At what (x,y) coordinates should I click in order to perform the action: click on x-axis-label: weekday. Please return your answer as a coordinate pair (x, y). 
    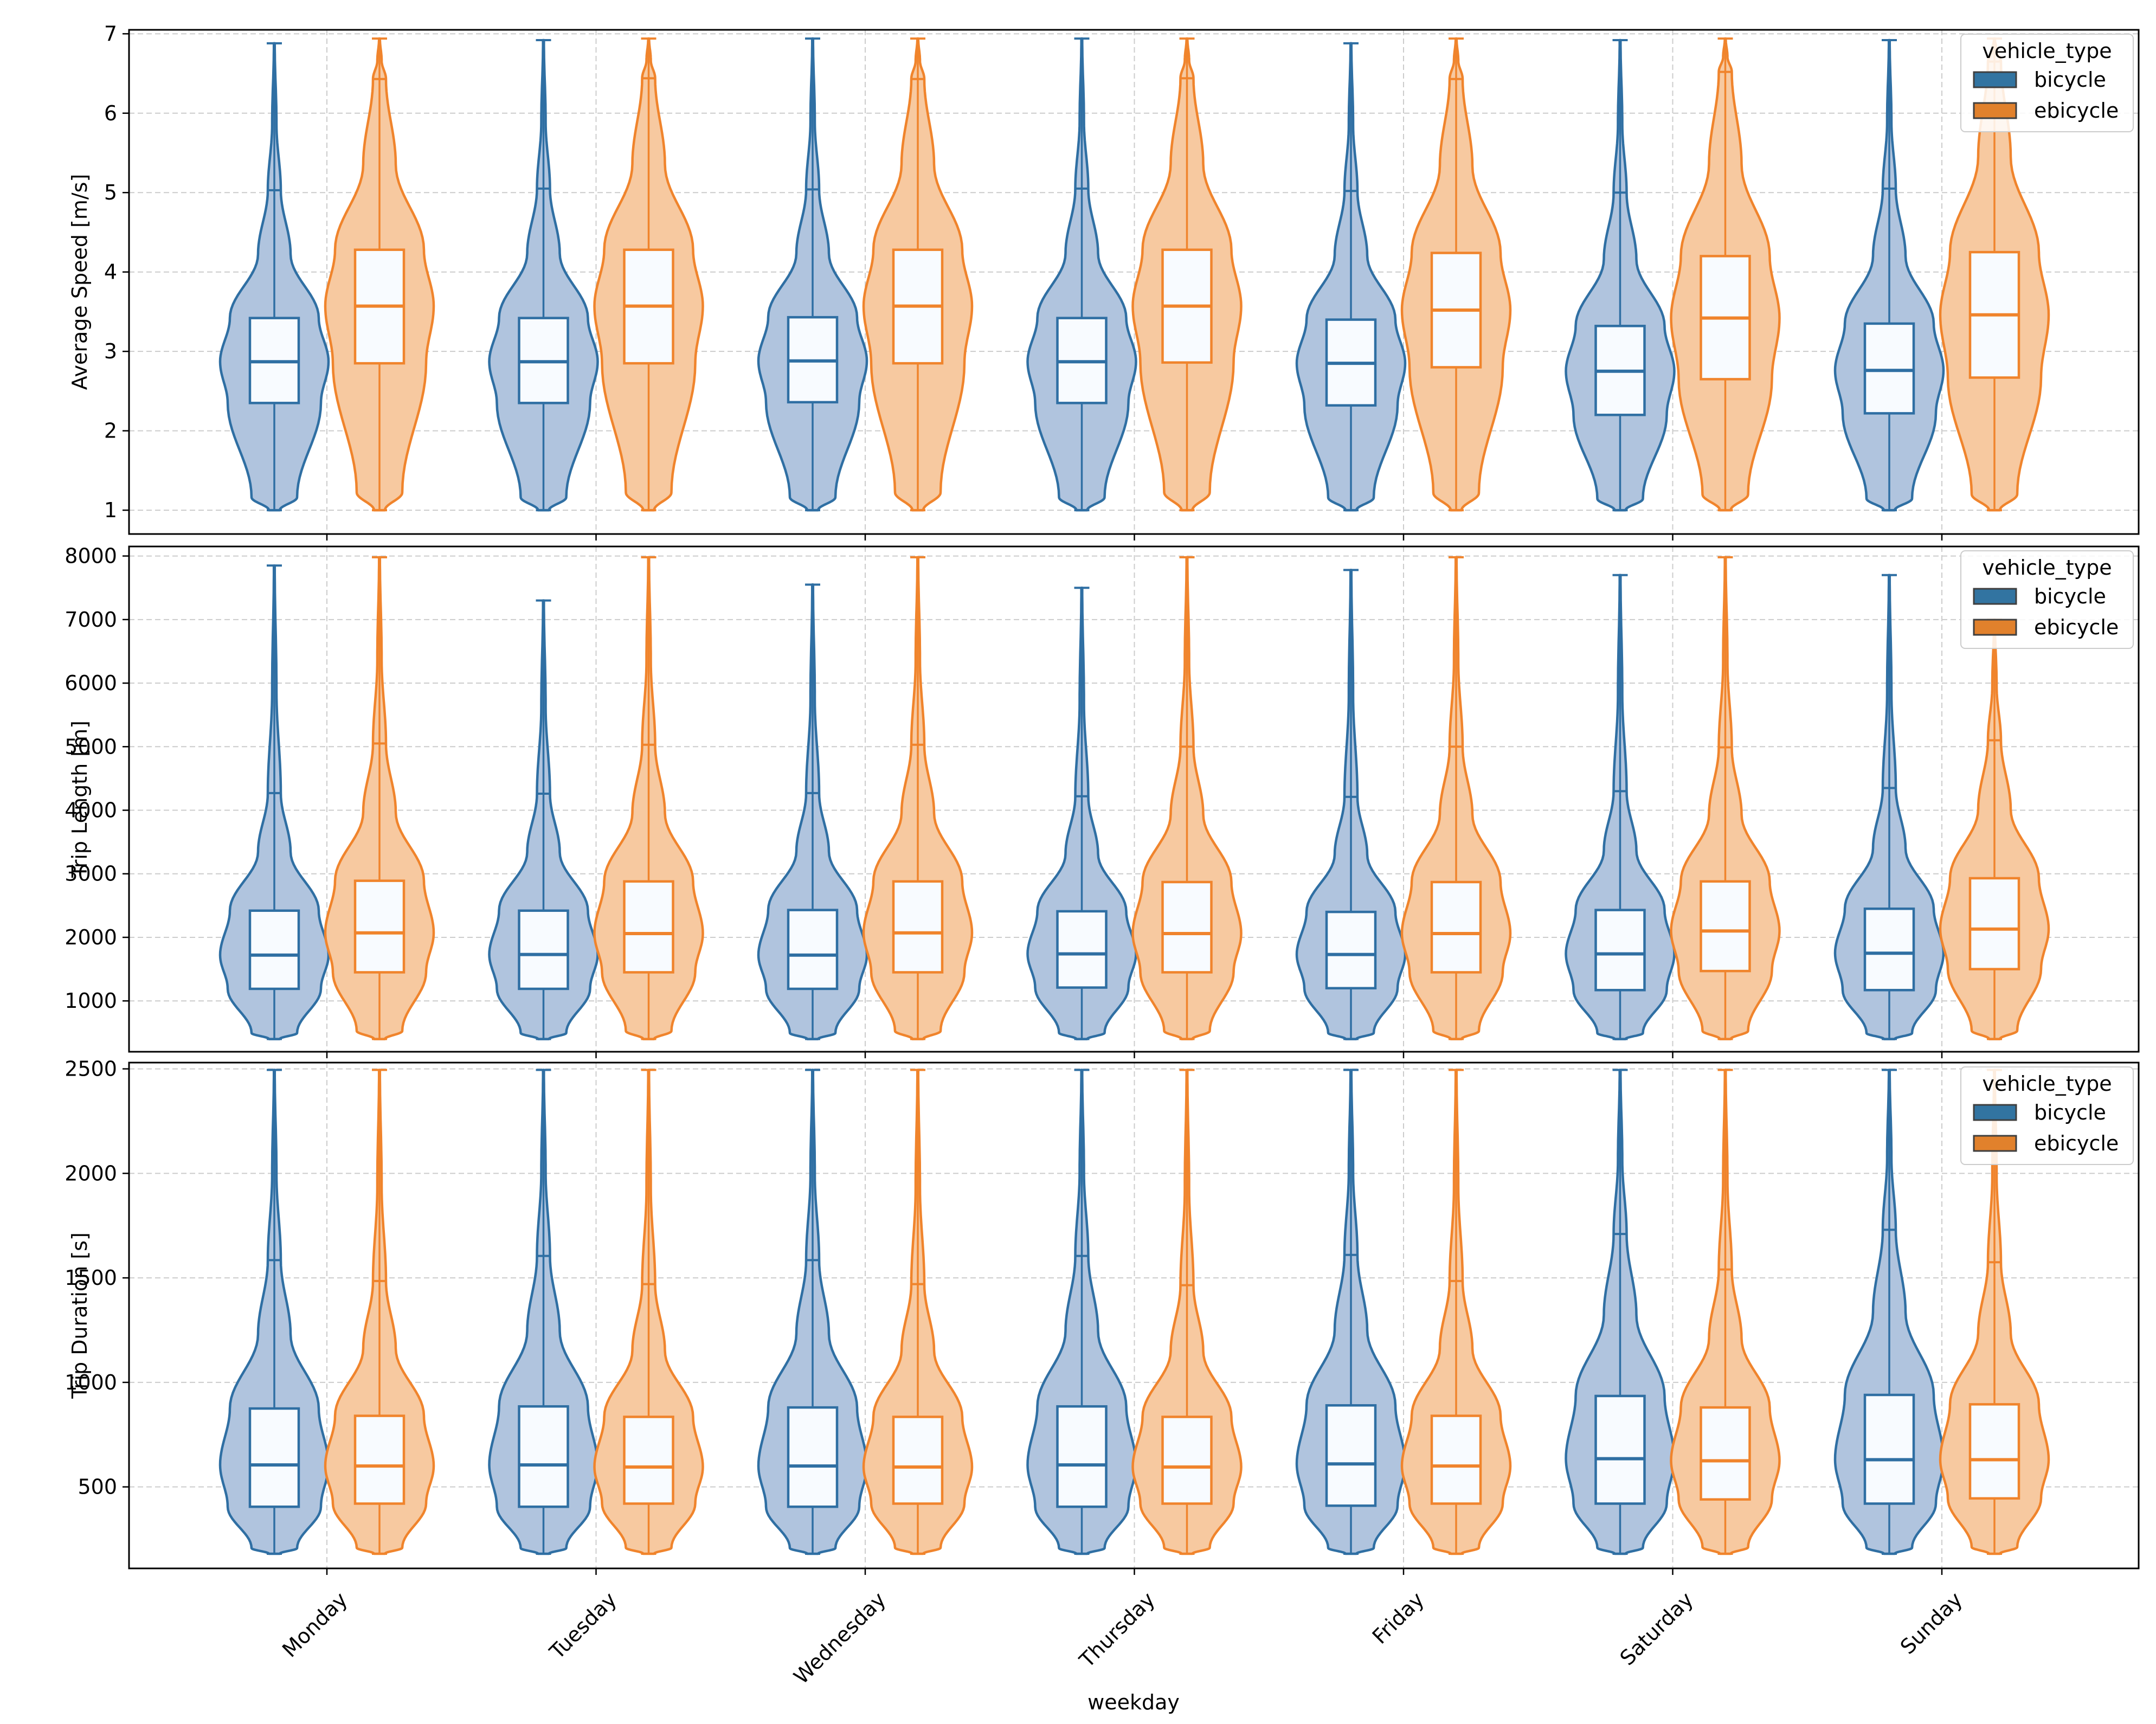
    Looking at the image, I should click on (1133, 1702).